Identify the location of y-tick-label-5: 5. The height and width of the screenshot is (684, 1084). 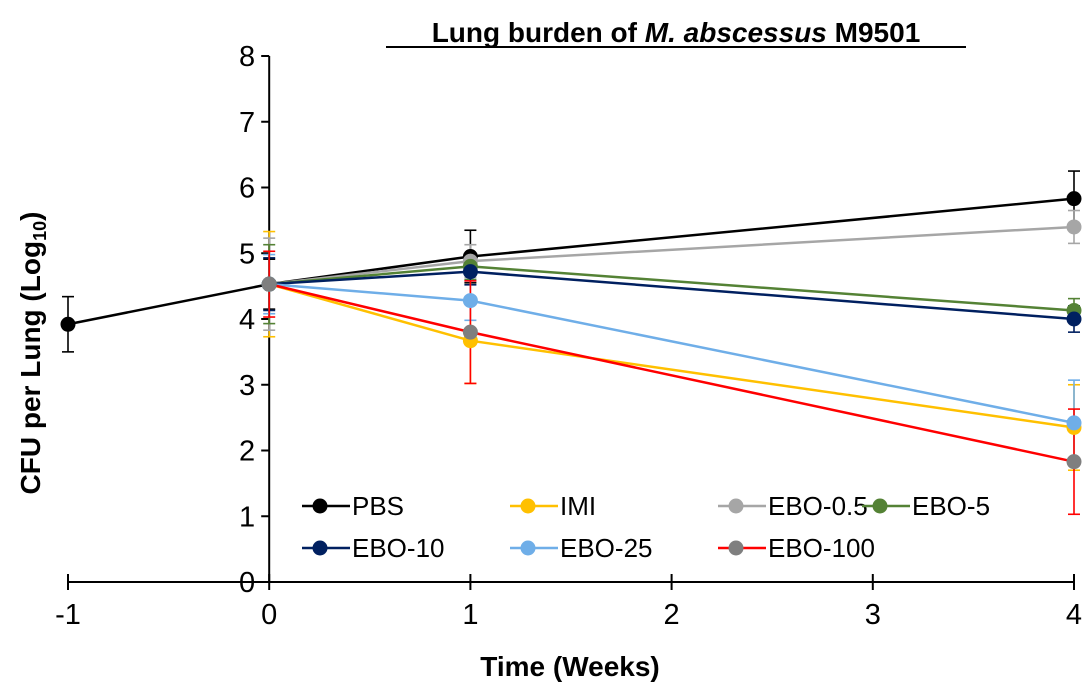
(247, 254).